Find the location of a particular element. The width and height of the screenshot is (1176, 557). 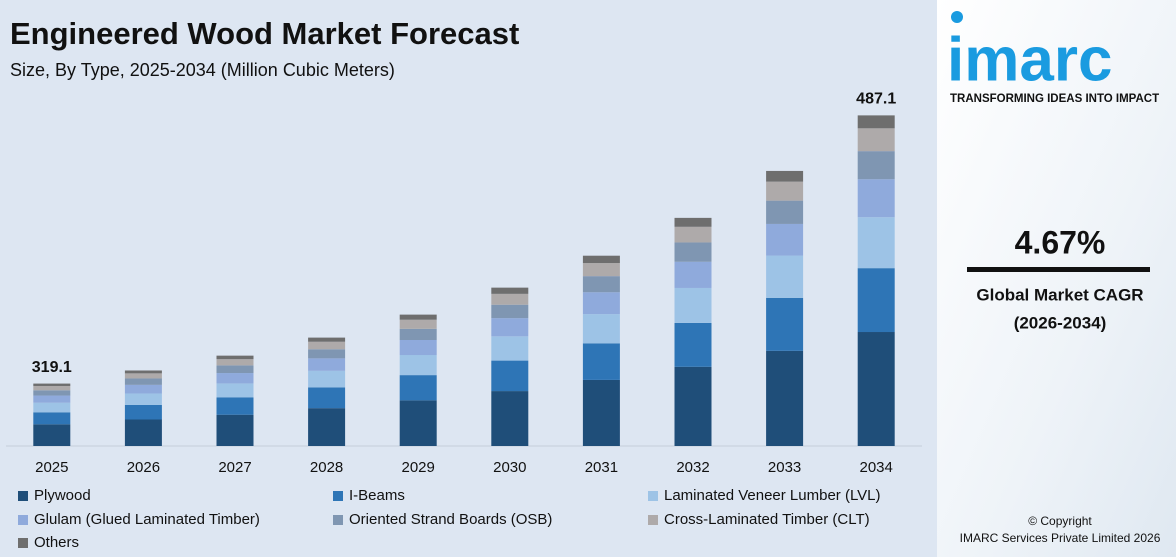

legend-label: I-Beams is located at coordinates (377, 495).